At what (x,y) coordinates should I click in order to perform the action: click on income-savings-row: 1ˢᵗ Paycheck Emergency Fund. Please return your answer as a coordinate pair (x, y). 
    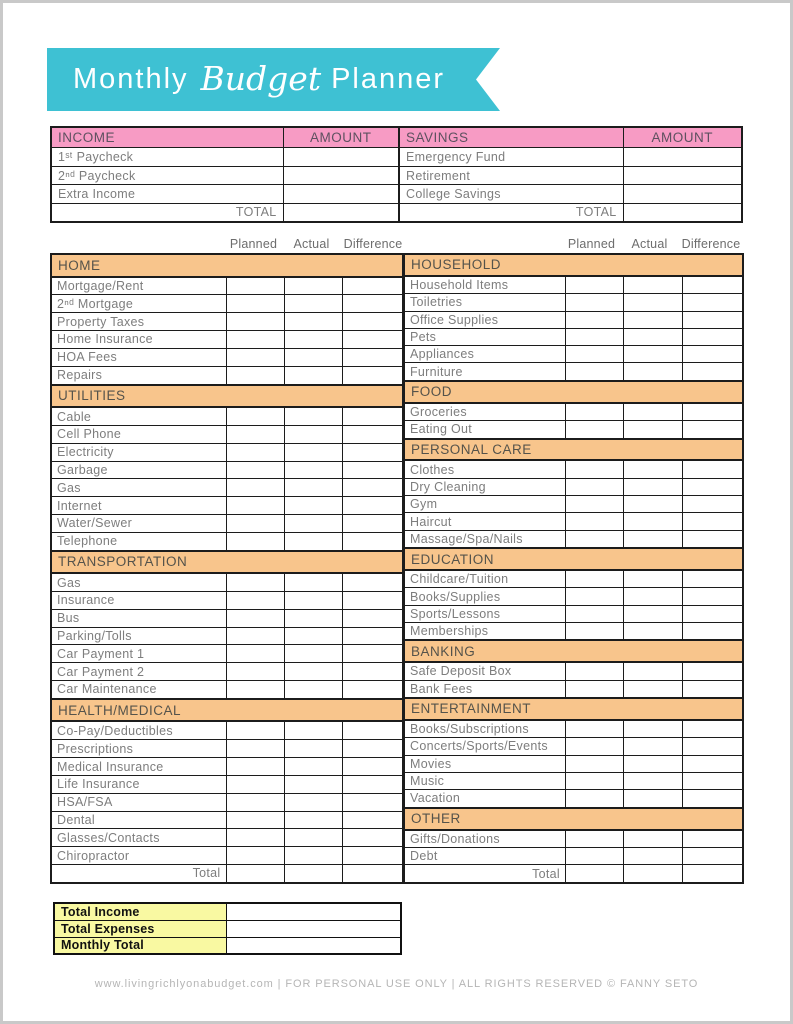
    Looking at the image, I should click on (396, 157).